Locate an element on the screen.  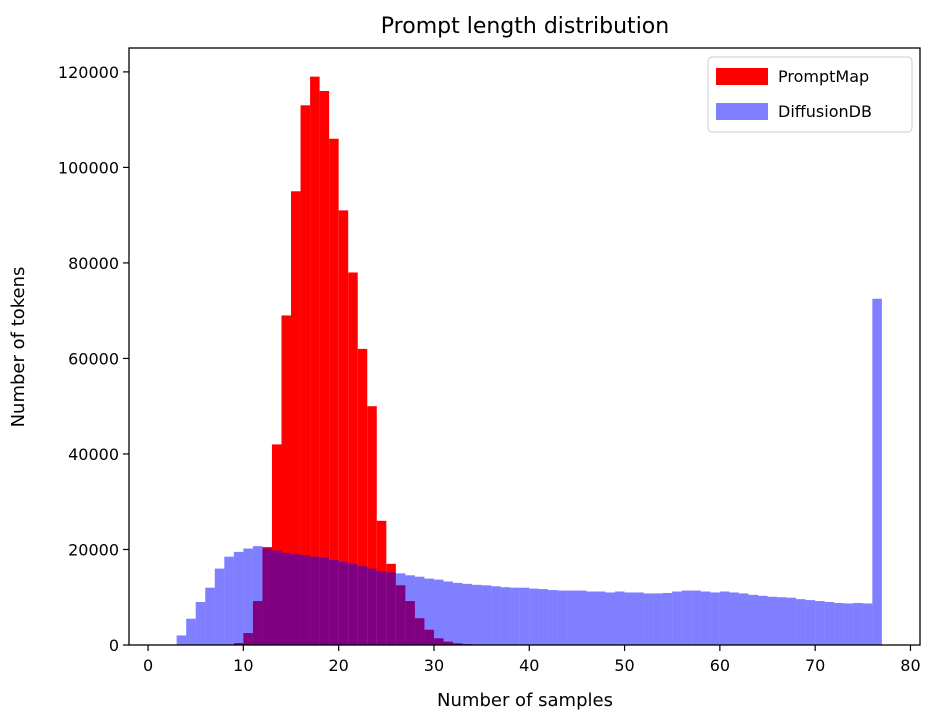
x-tick-label: 0 is located at coordinates (148, 665).